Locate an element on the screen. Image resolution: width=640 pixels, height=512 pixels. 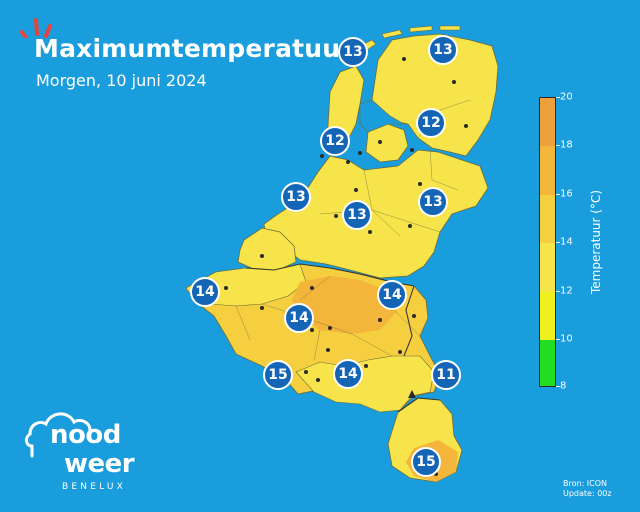
temp-badge-luxemburg: 15 is located at coordinates (426, 462).